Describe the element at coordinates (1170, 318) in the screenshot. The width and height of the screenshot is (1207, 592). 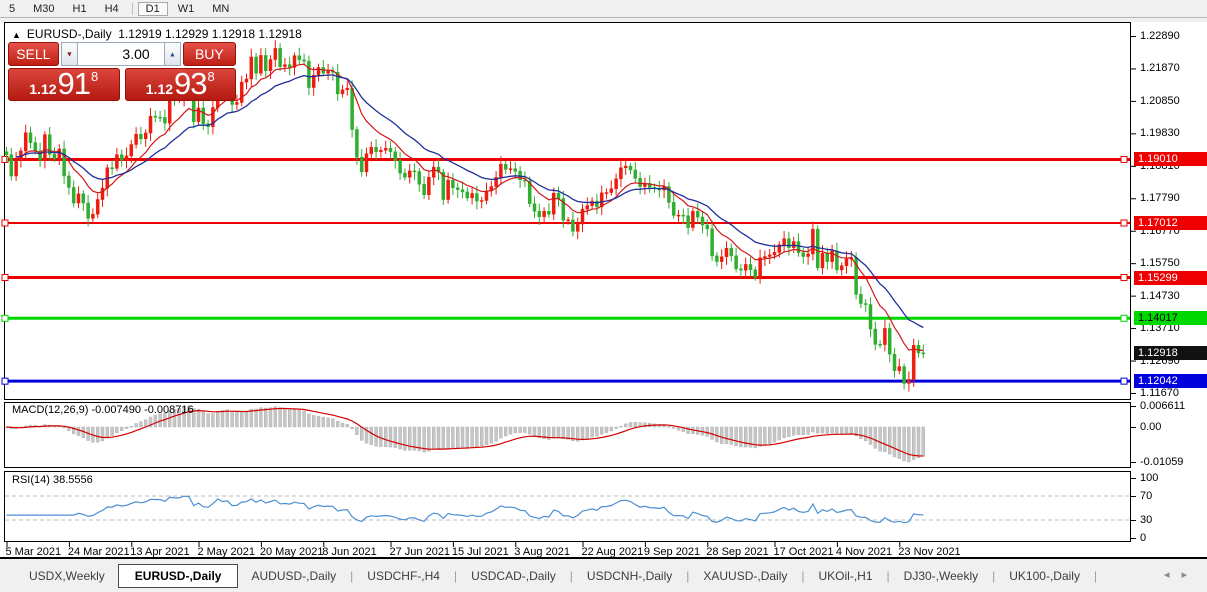
I see `price-tag-1.14017: 1.14017` at that location.